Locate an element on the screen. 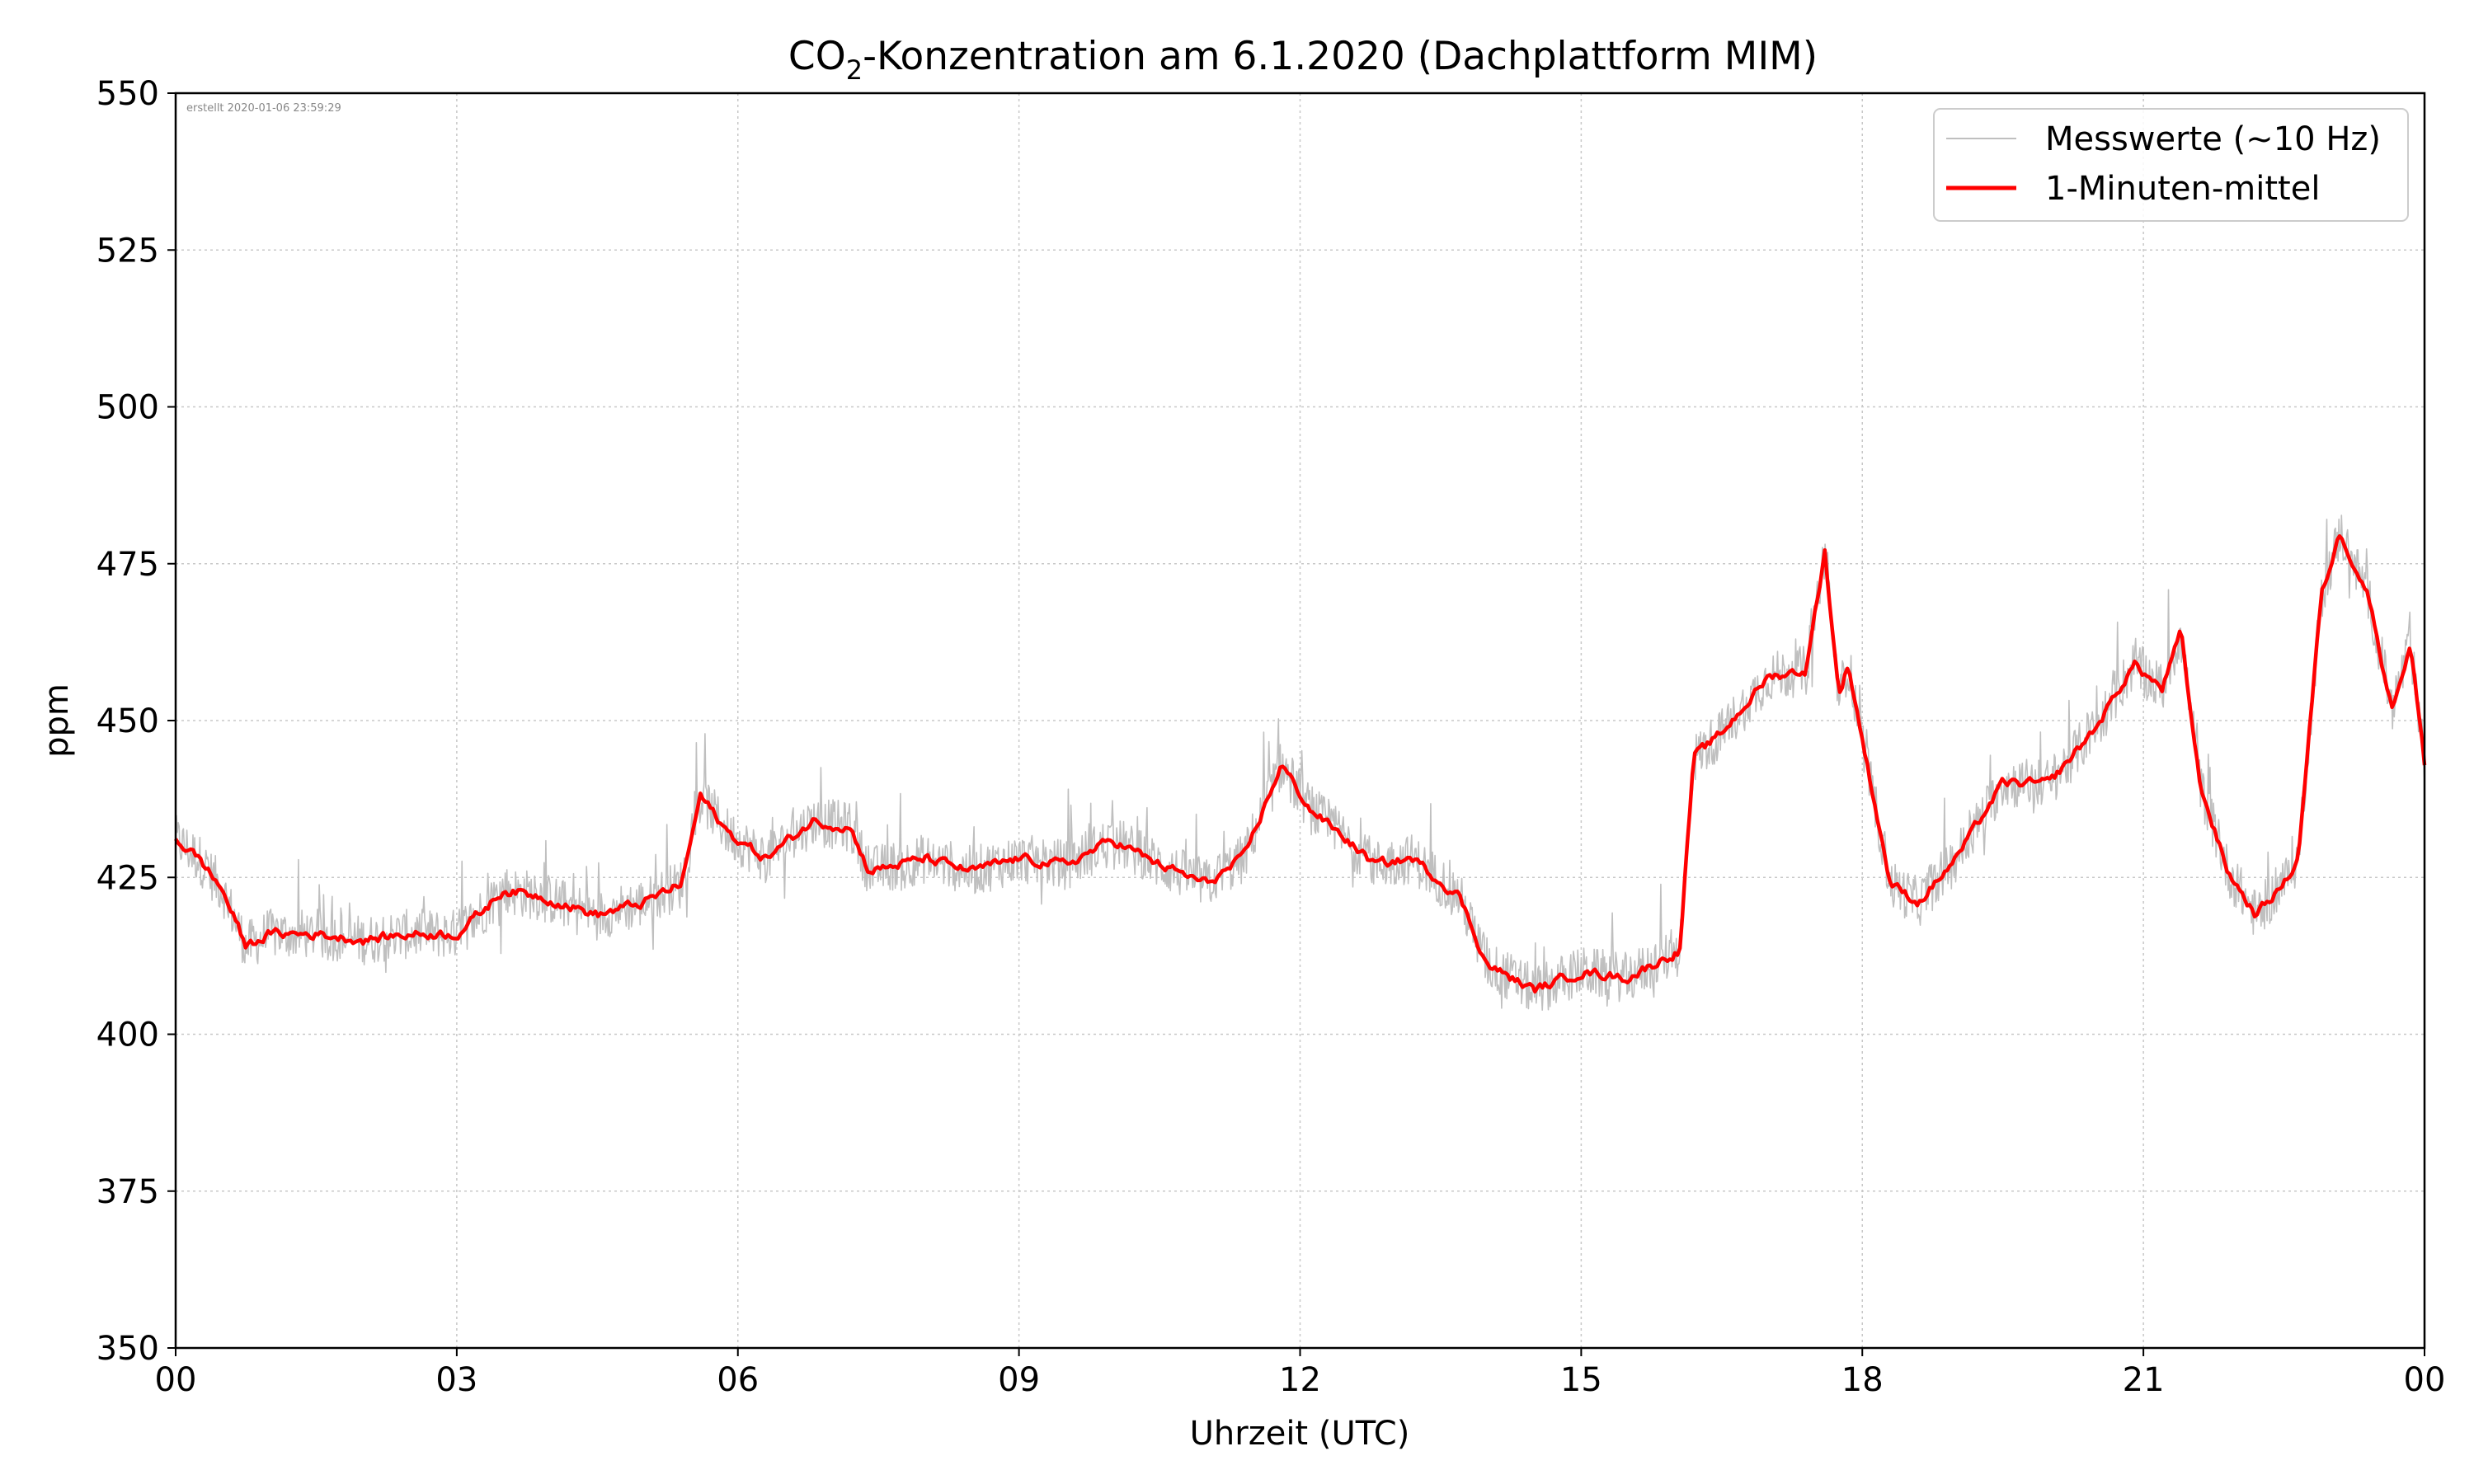  legend: Messwerte (~10 Hz) 1-Minuten-mittel is located at coordinates (2171, 165).